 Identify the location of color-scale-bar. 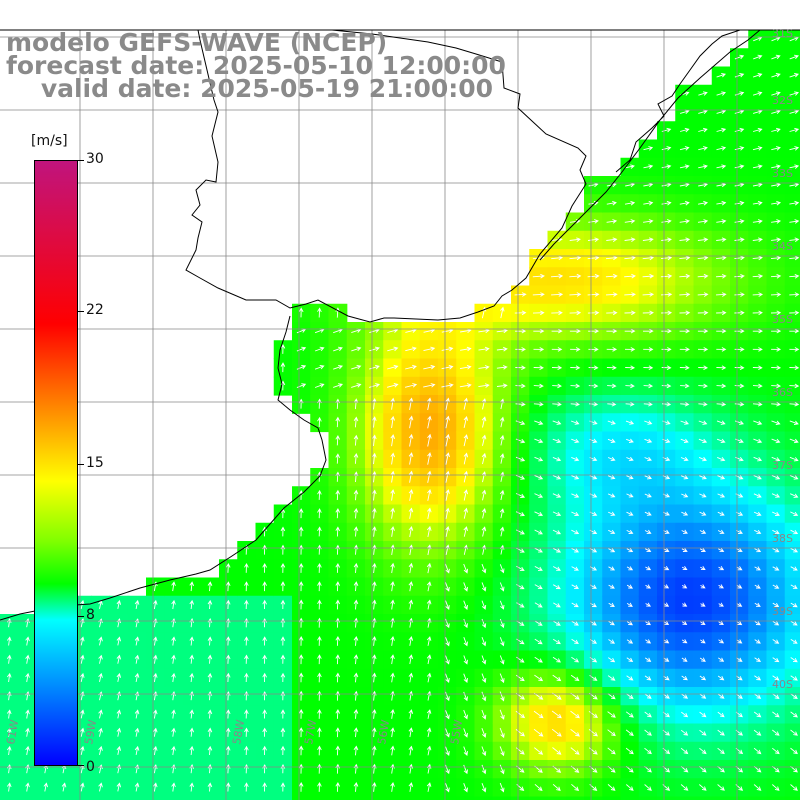
(56, 463).